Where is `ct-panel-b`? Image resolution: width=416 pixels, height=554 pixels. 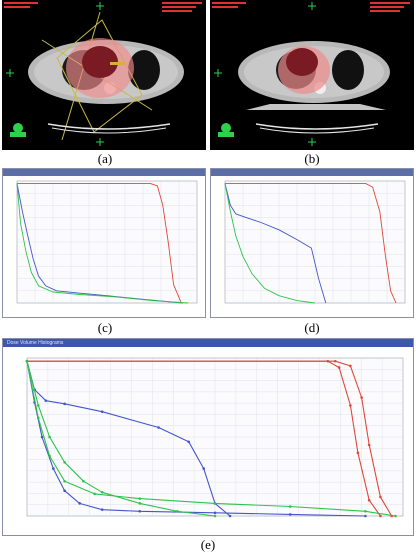 ct-panel-b is located at coordinates (312, 75).